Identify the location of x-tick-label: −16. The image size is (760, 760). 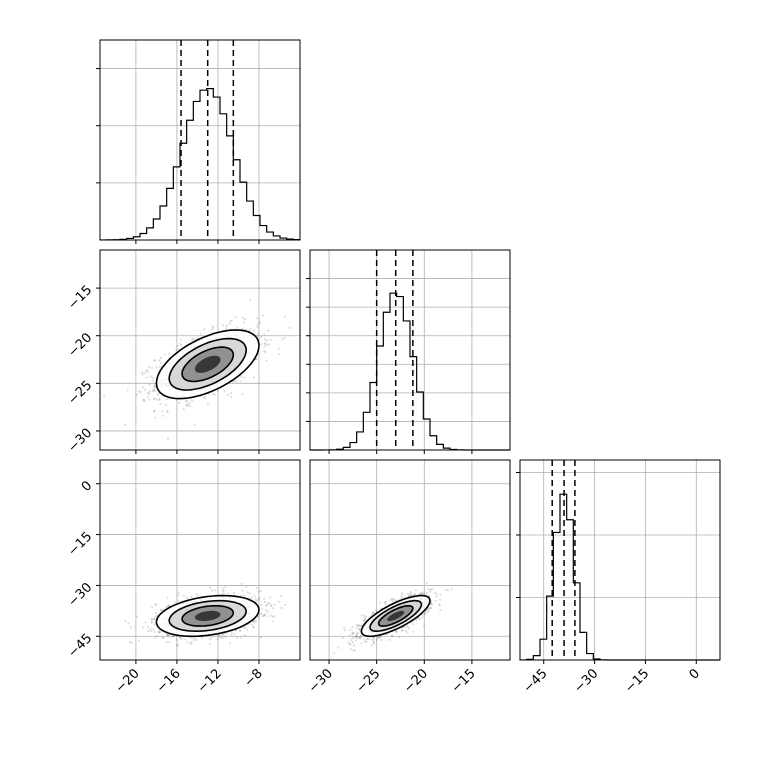
(169, 681).